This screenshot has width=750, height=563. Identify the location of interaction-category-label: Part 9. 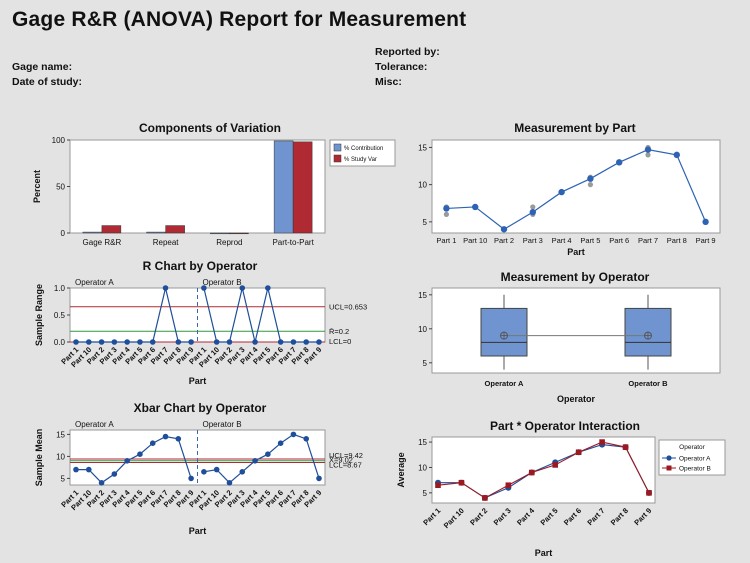
(642, 516).